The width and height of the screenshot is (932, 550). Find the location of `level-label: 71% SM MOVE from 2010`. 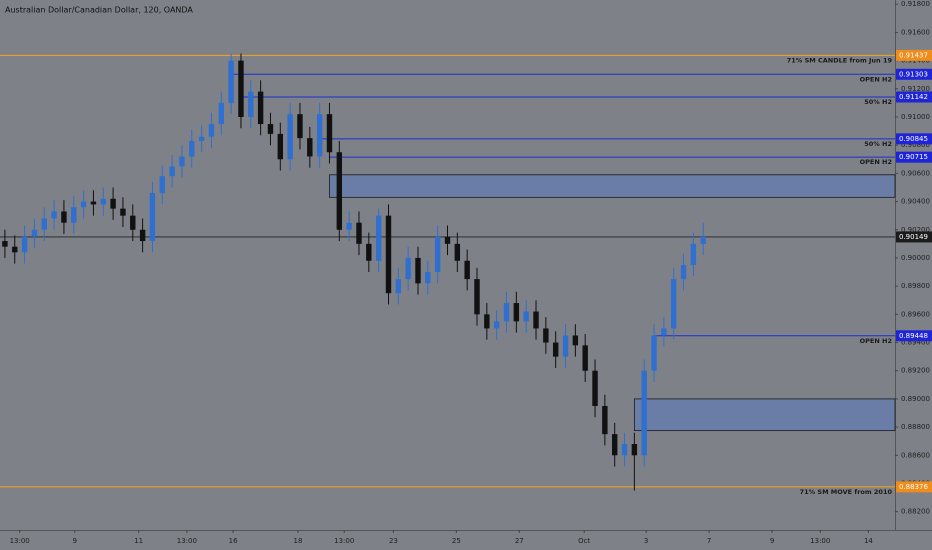

level-label: 71% SM MOVE from 2010 is located at coordinates (846, 492).